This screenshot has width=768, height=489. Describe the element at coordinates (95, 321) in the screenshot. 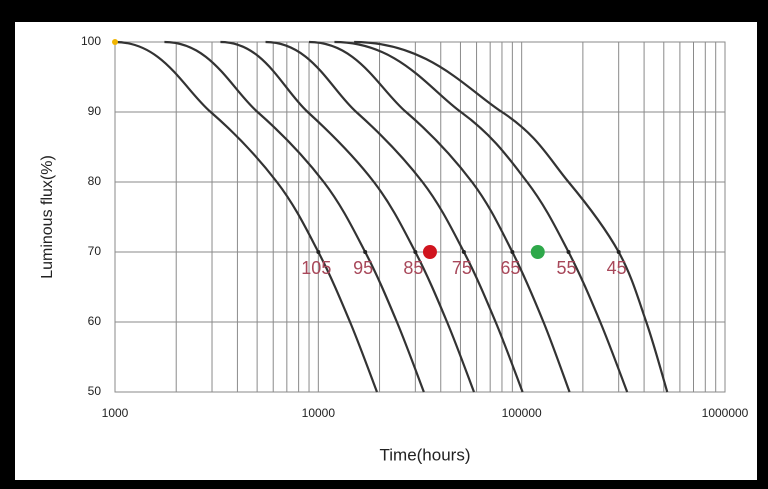

I see `y-tick-label: 60` at that location.